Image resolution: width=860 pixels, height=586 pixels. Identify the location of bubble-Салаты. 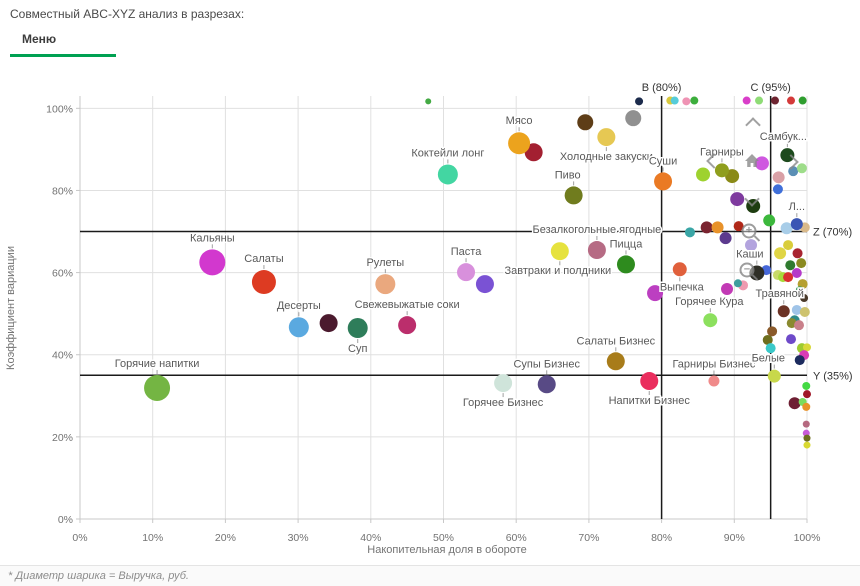
(263, 282).